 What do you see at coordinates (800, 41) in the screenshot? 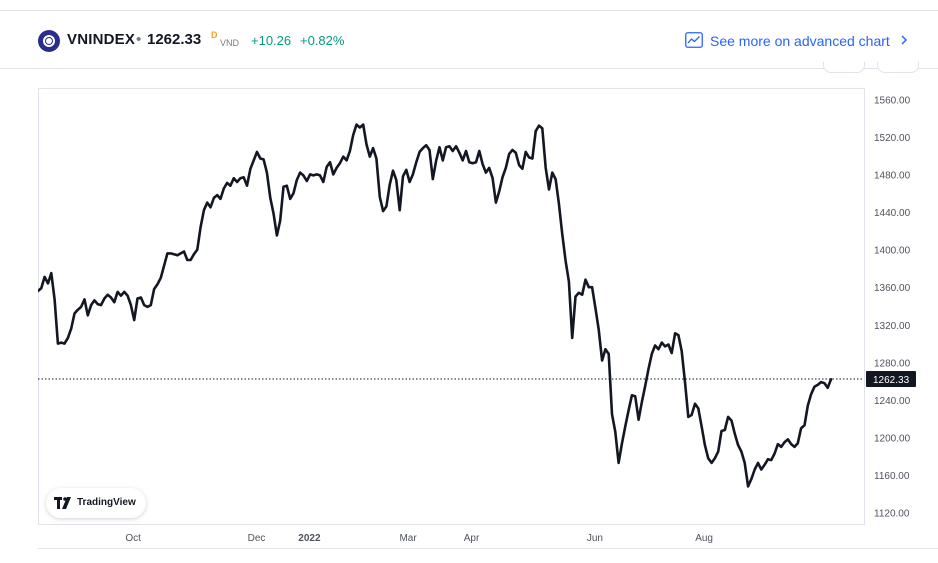
I see `advanced-chart-label: See more on advanced chart` at bounding box center [800, 41].